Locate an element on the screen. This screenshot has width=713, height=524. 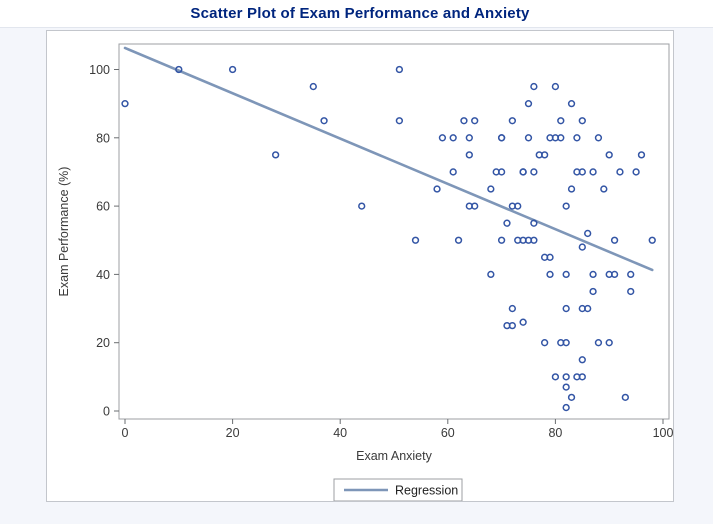
x-tick-label: 100 is located at coordinates (663, 433).